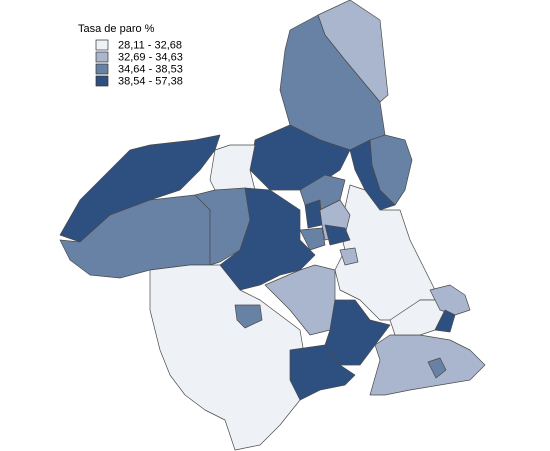 This screenshot has height=451, width=550. What do you see at coordinates (150, 57) in the screenshot?
I see `legend-label: 32,69 - 34,63` at bounding box center [150, 57].